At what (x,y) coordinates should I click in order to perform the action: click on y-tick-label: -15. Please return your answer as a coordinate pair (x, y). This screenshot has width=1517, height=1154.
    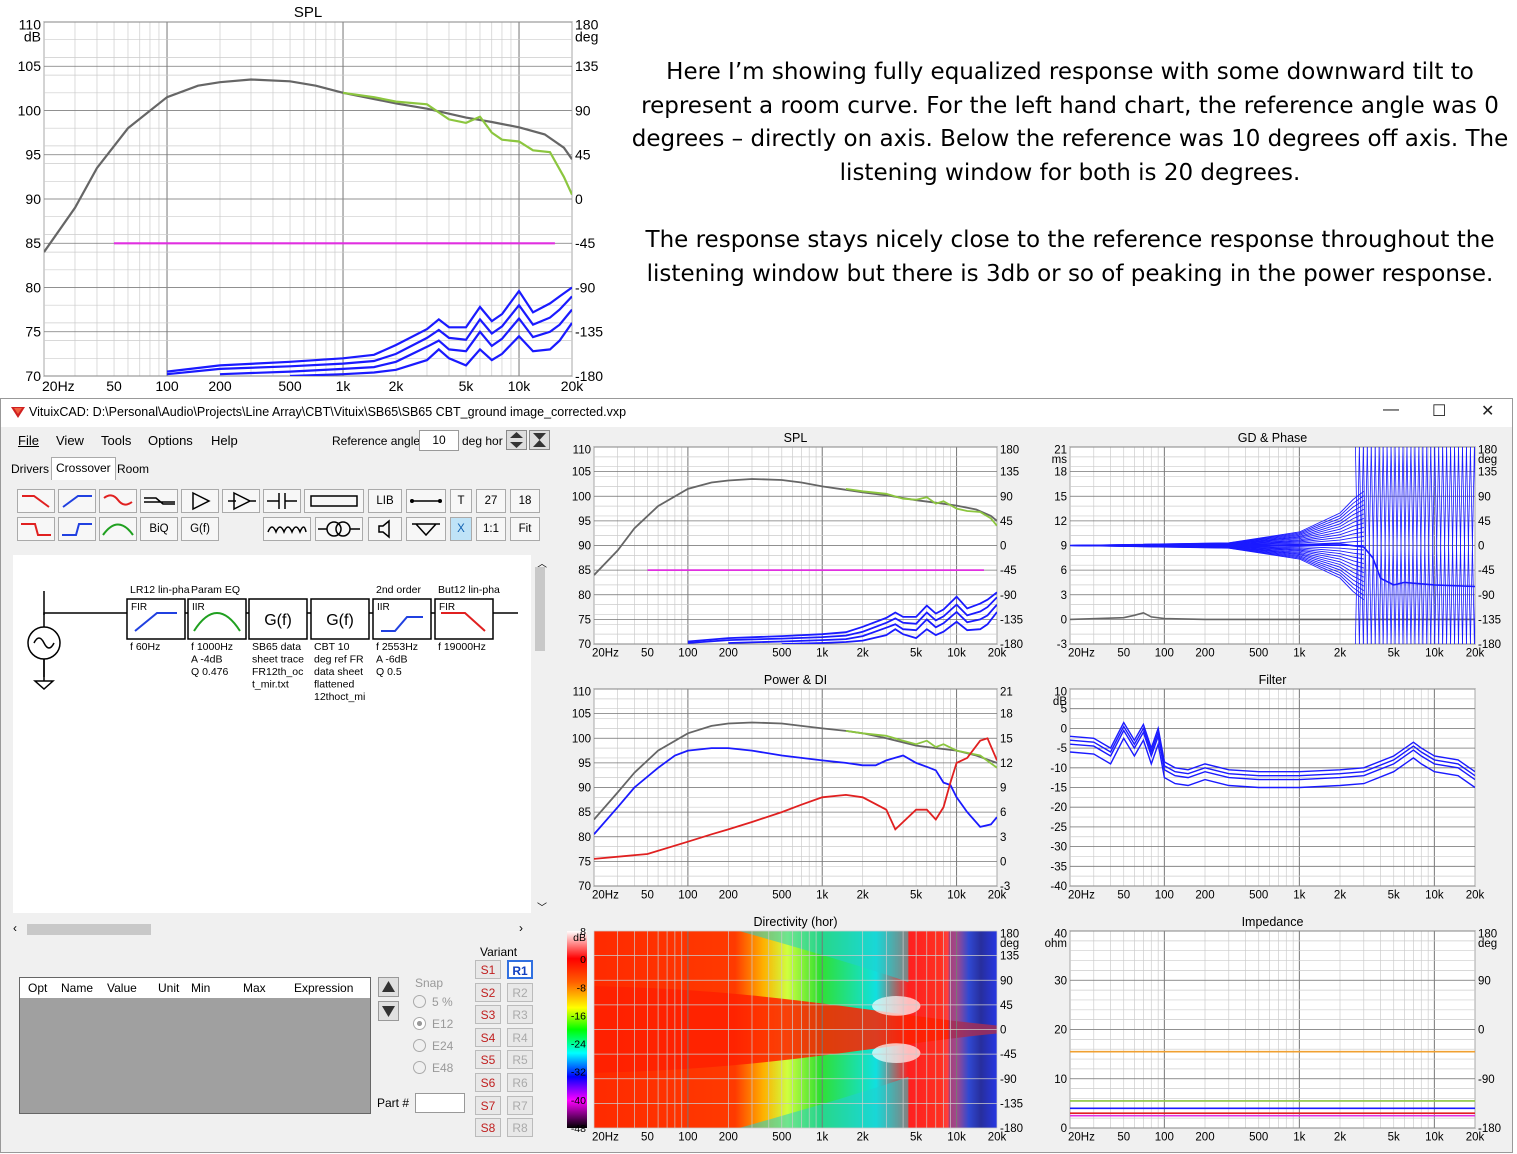
    Looking at the image, I should click on (1058, 789).